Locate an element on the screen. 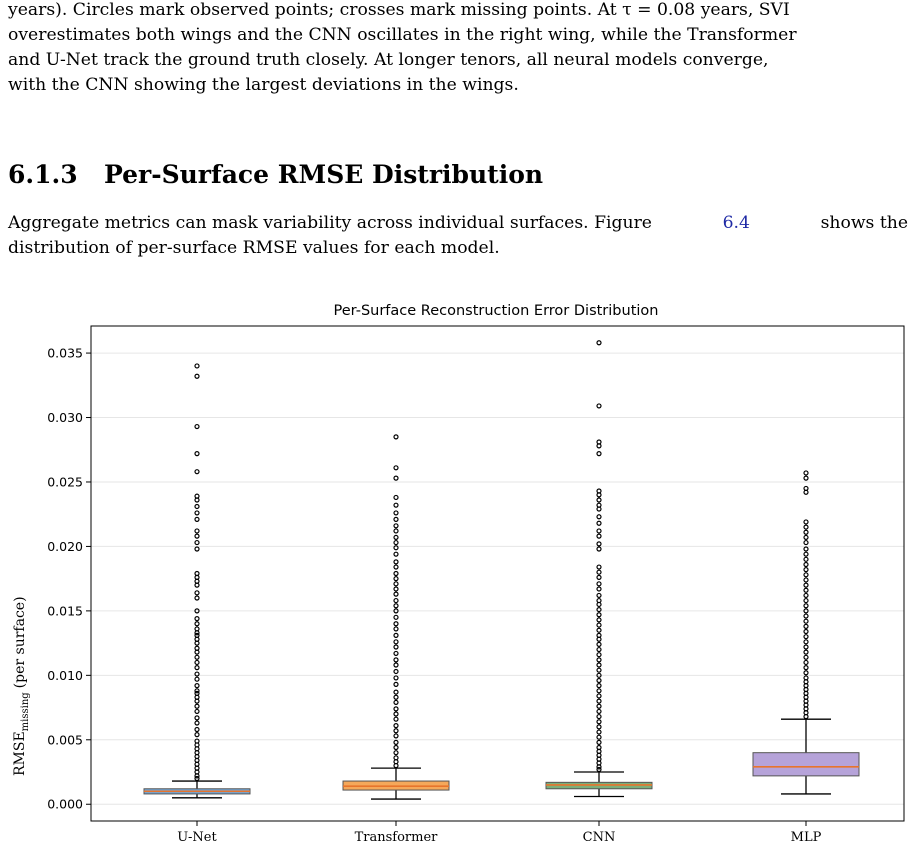 This screenshot has width=914, height=851. x-axis-ticks: U-Net Transformer CNN MLP is located at coordinates (499, 833).